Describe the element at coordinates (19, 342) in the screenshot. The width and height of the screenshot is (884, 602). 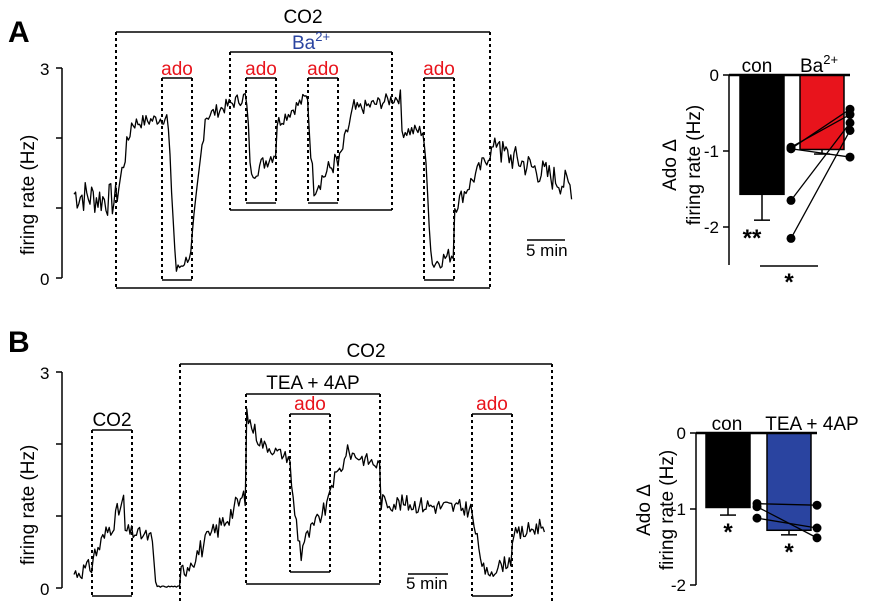
I see `panel-letter-b: B` at that location.